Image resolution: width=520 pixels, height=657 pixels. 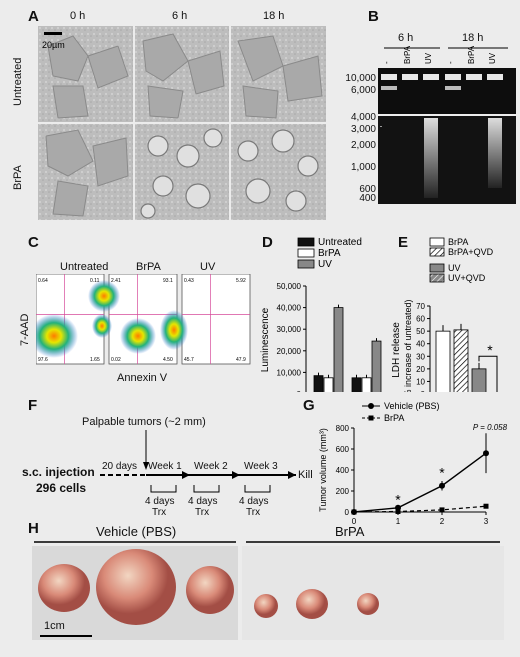 I want to click on ladder-label: 10,000, so click(x=360, y=78).